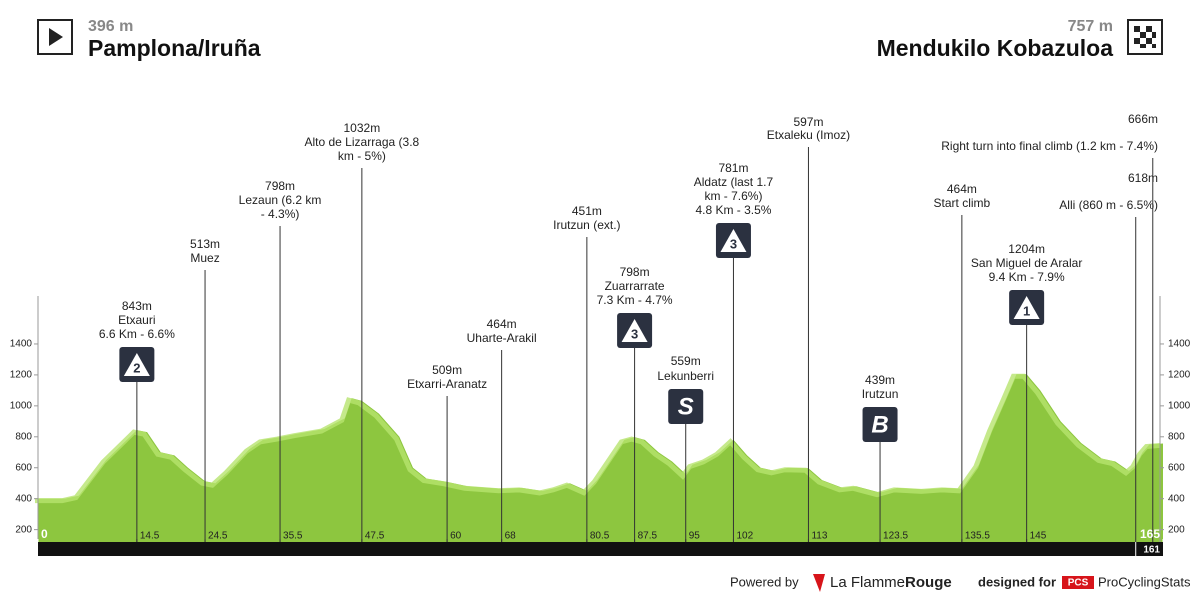  Describe the element at coordinates (137, 334) in the screenshot. I see `annotation-label: 6.6 Km - 6.6%` at that location.